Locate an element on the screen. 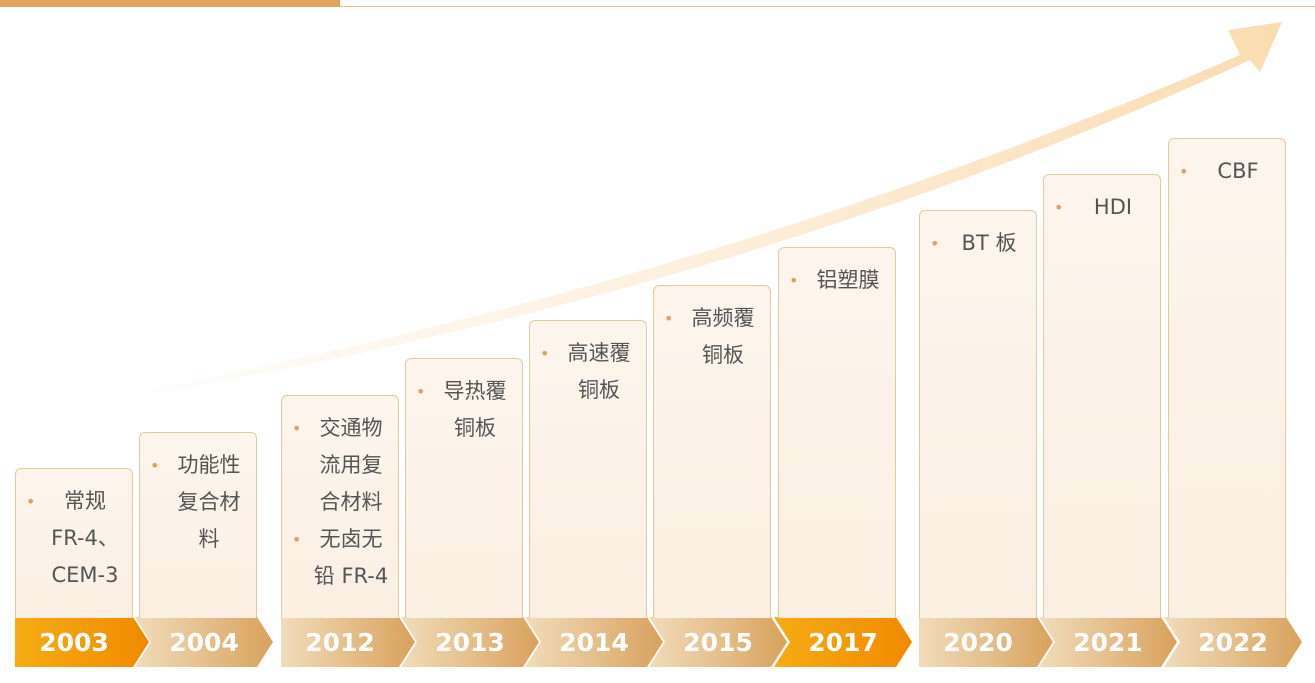 The image size is (1315, 683). item-list: 高速覆铜板 is located at coordinates (585, 372).